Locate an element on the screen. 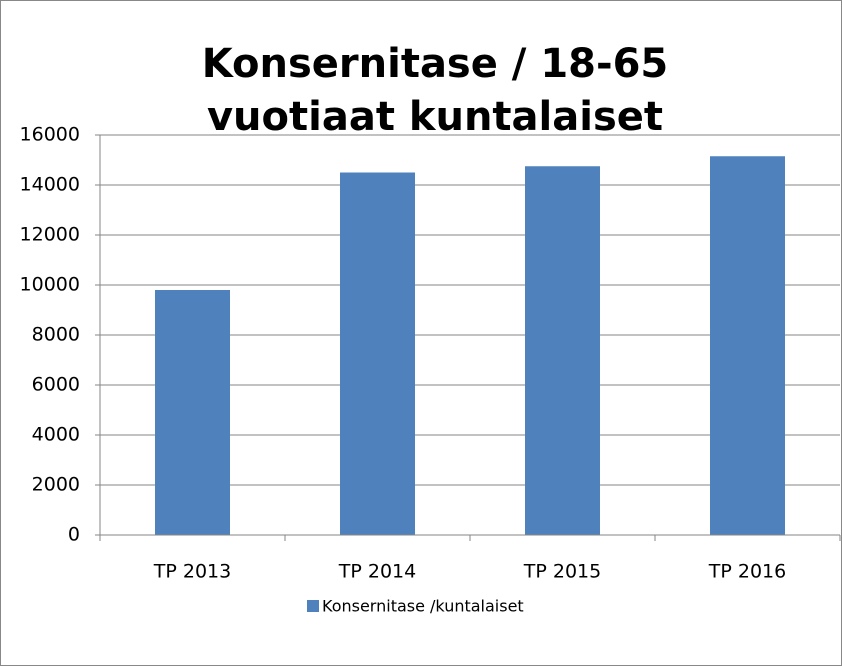  x-tick-label: TP 2013 is located at coordinates (192, 572).